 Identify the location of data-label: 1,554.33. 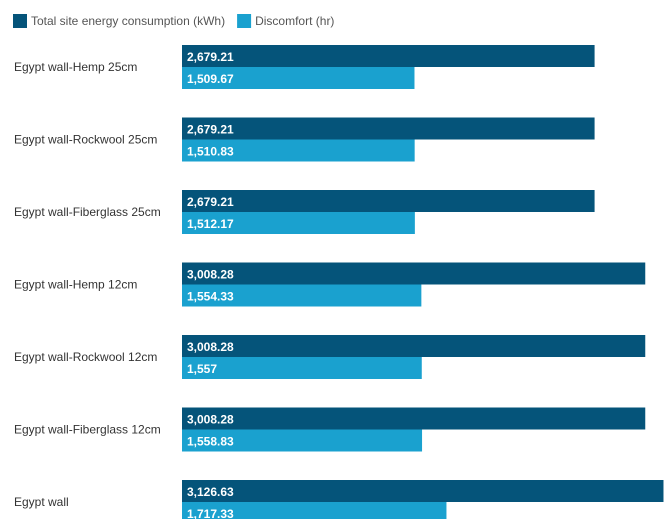
(210, 297).